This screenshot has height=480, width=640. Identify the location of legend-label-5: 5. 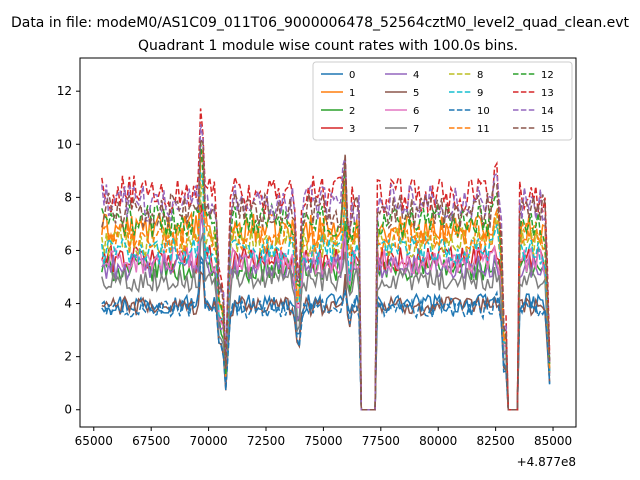
(416, 93).